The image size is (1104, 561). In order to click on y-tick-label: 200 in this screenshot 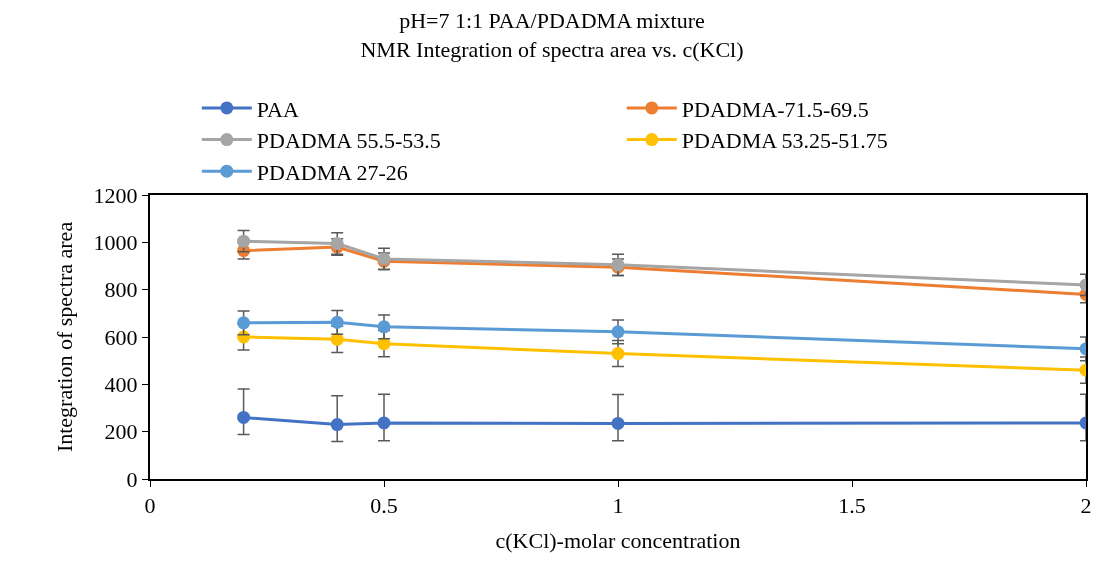, I will do `click(121, 432)`.